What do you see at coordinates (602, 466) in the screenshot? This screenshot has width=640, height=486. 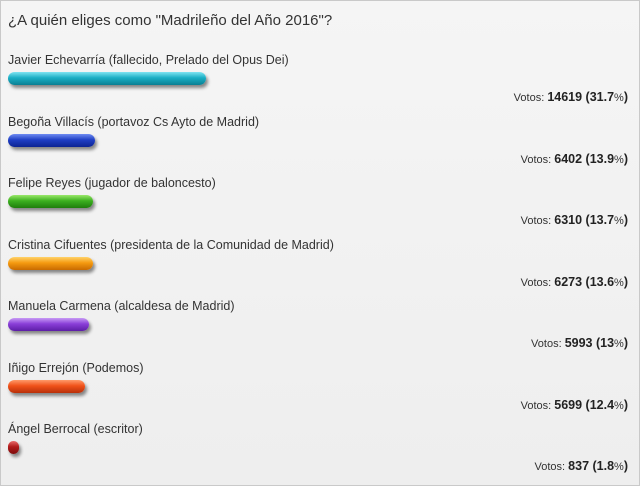 I see `vote-percent: (1.8` at bounding box center [602, 466].